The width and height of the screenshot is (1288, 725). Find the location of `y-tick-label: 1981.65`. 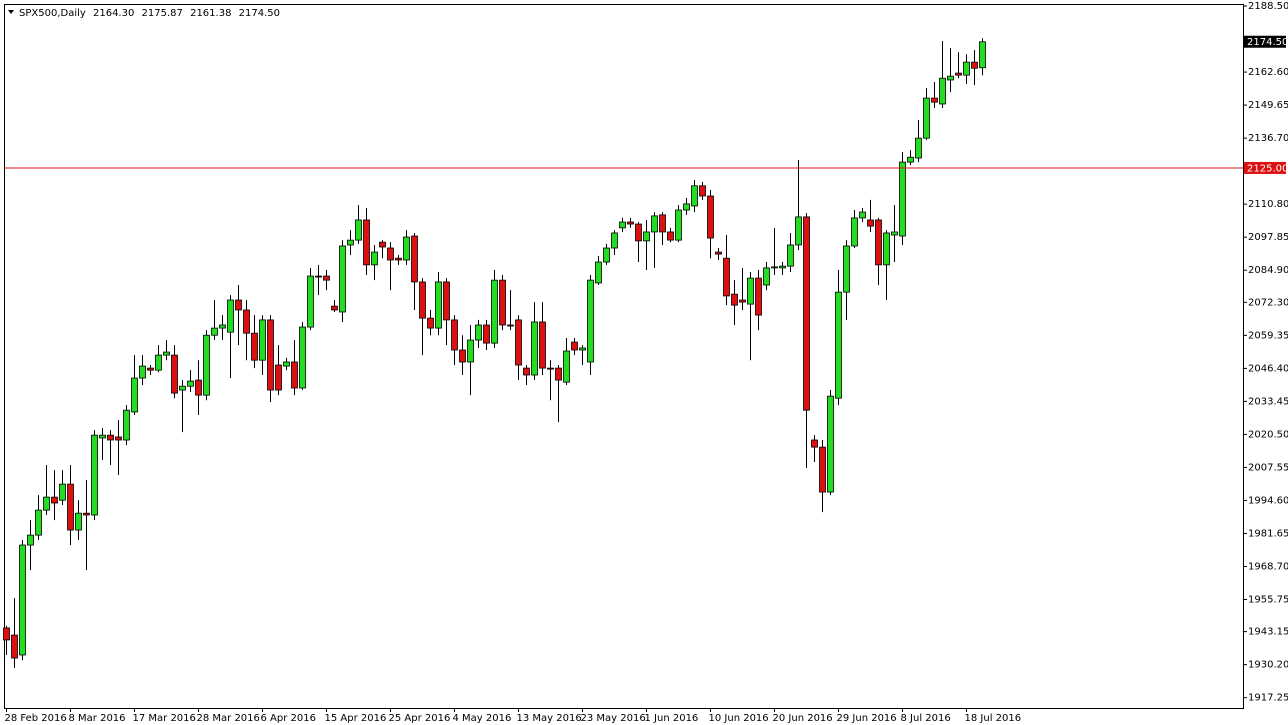

y-tick-label: 1981.65 is located at coordinates (1268, 533).